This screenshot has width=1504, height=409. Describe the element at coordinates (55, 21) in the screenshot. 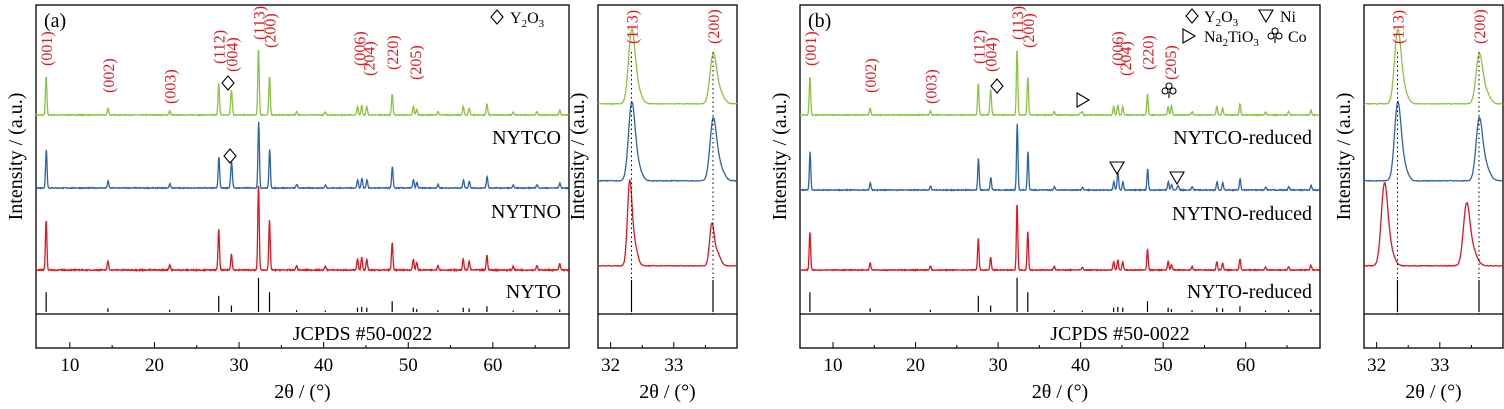

I see `panel-label: (a)` at that location.